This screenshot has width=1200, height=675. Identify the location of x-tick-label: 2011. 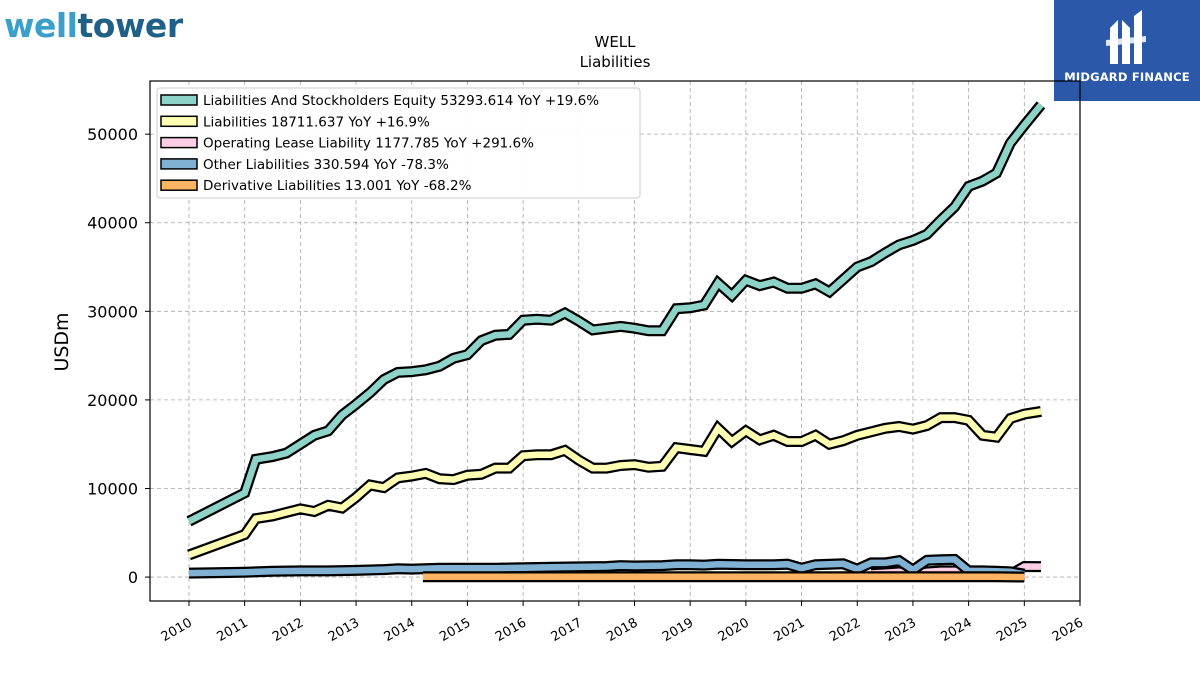
(233, 630).